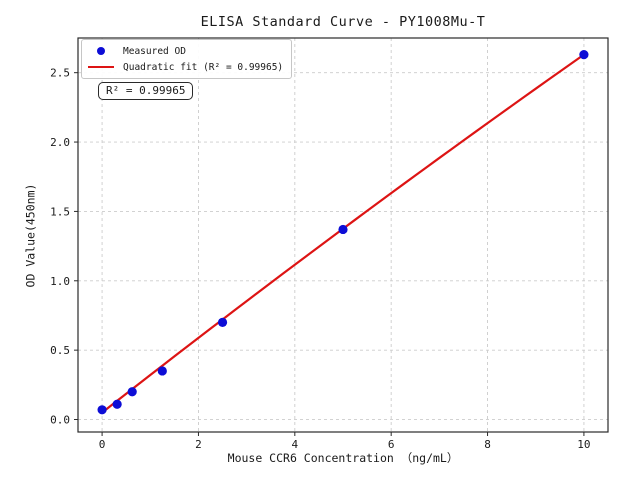 The height and width of the screenshot is (480, 640). Describe the element at coordinates (102, 444) in the screenshot. I see `x-tick-label: 0` at that location.